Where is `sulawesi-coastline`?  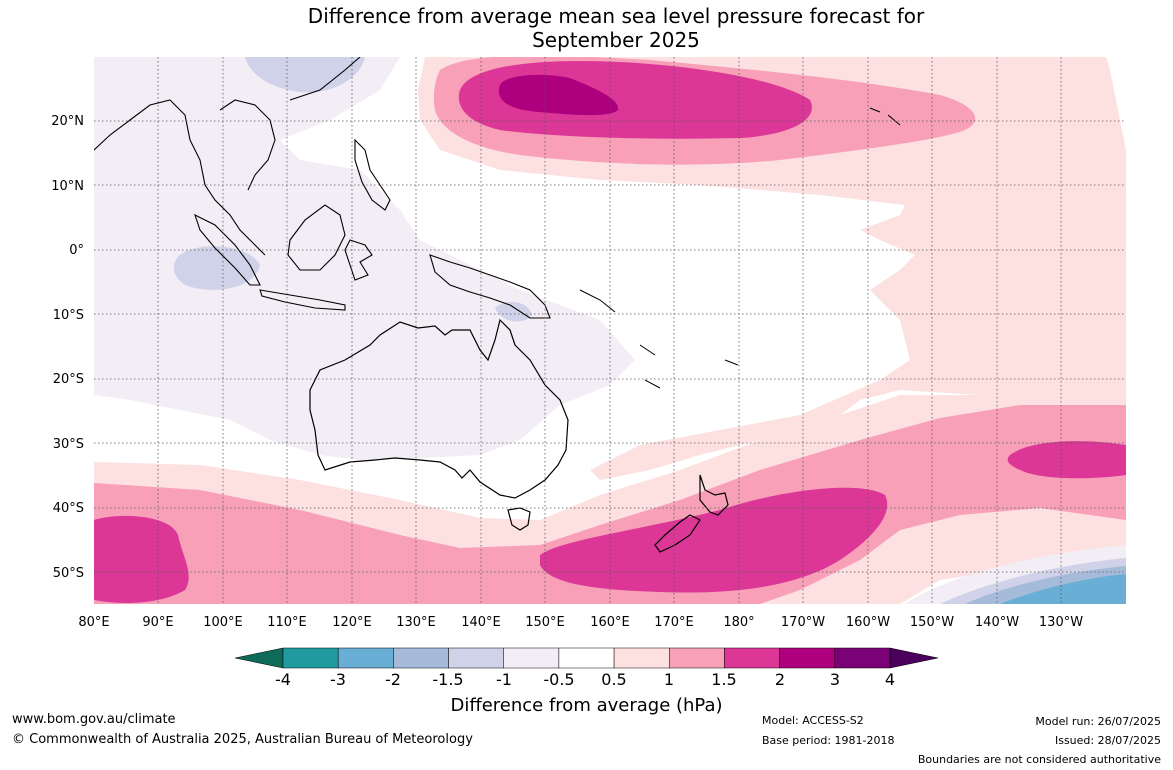
sulawesi-coastline is located at coordinates (358, 260).